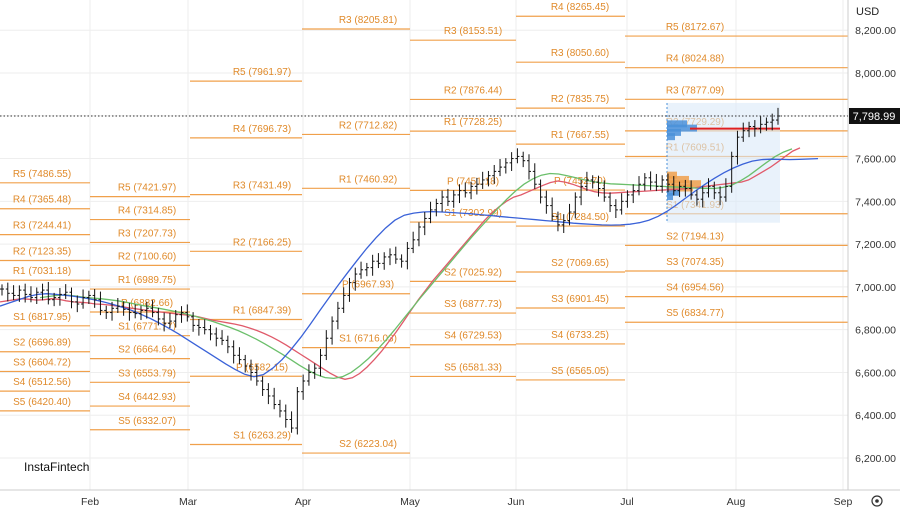 The image size is (900, 510). Describe the element at coordinates (875, 31) in the screenshot. I see `y-tick-label: 8,200.00` at that location.